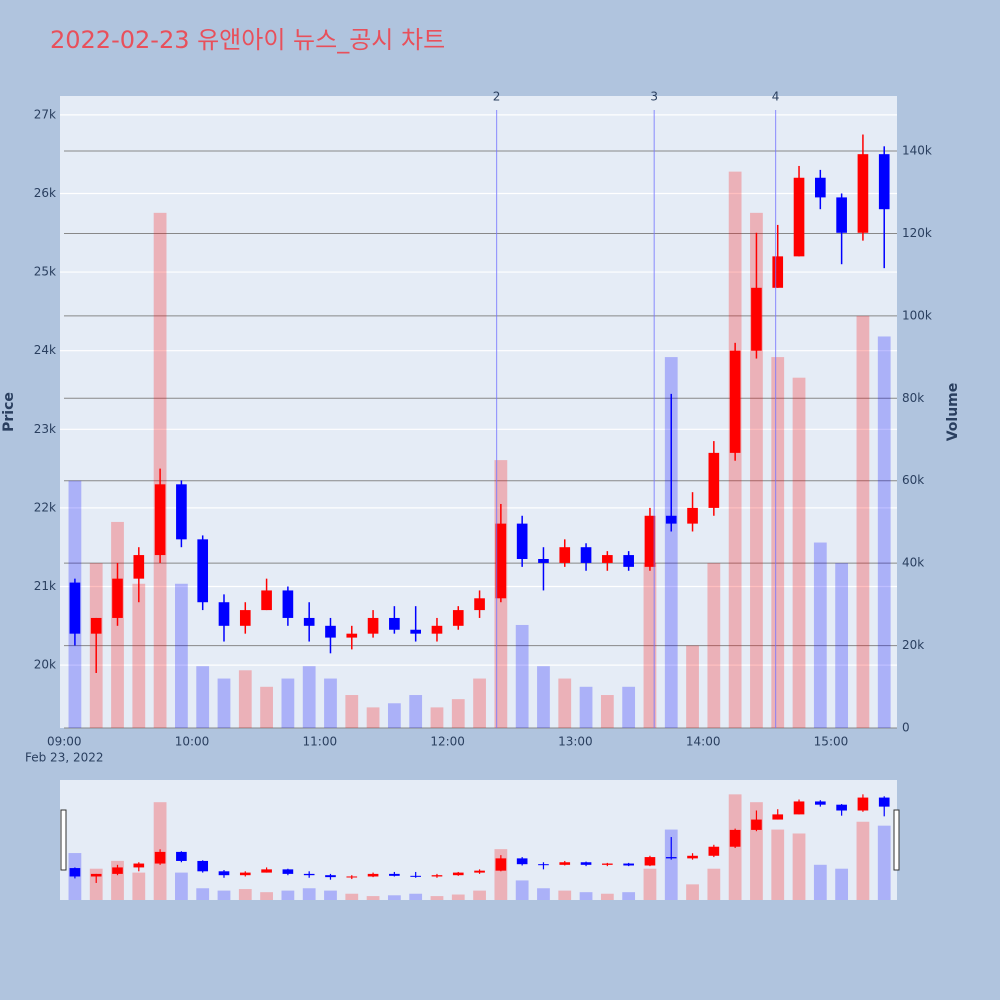 The height and width of the screenshot is (1000, 1000). Describe the element at coordinates (896, 840) in the screenshot. I see `slider-handle-right` at that location.